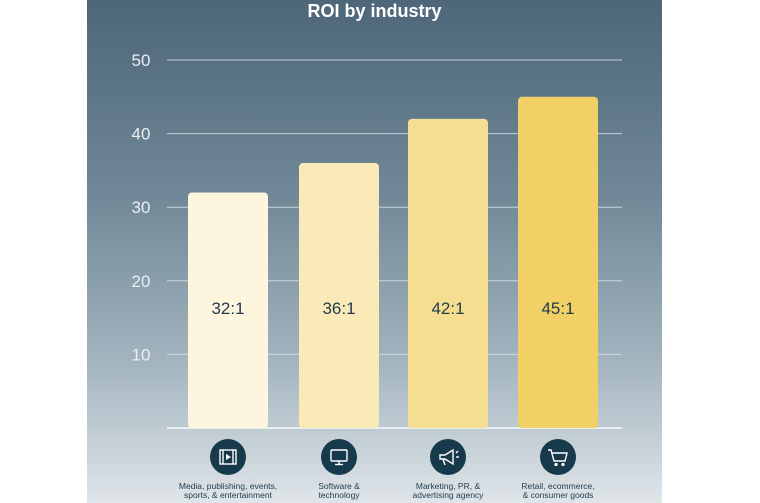 This screenshot has height=503, width=760. I want to click on category-label: & consumer goods, so click(558, 495).